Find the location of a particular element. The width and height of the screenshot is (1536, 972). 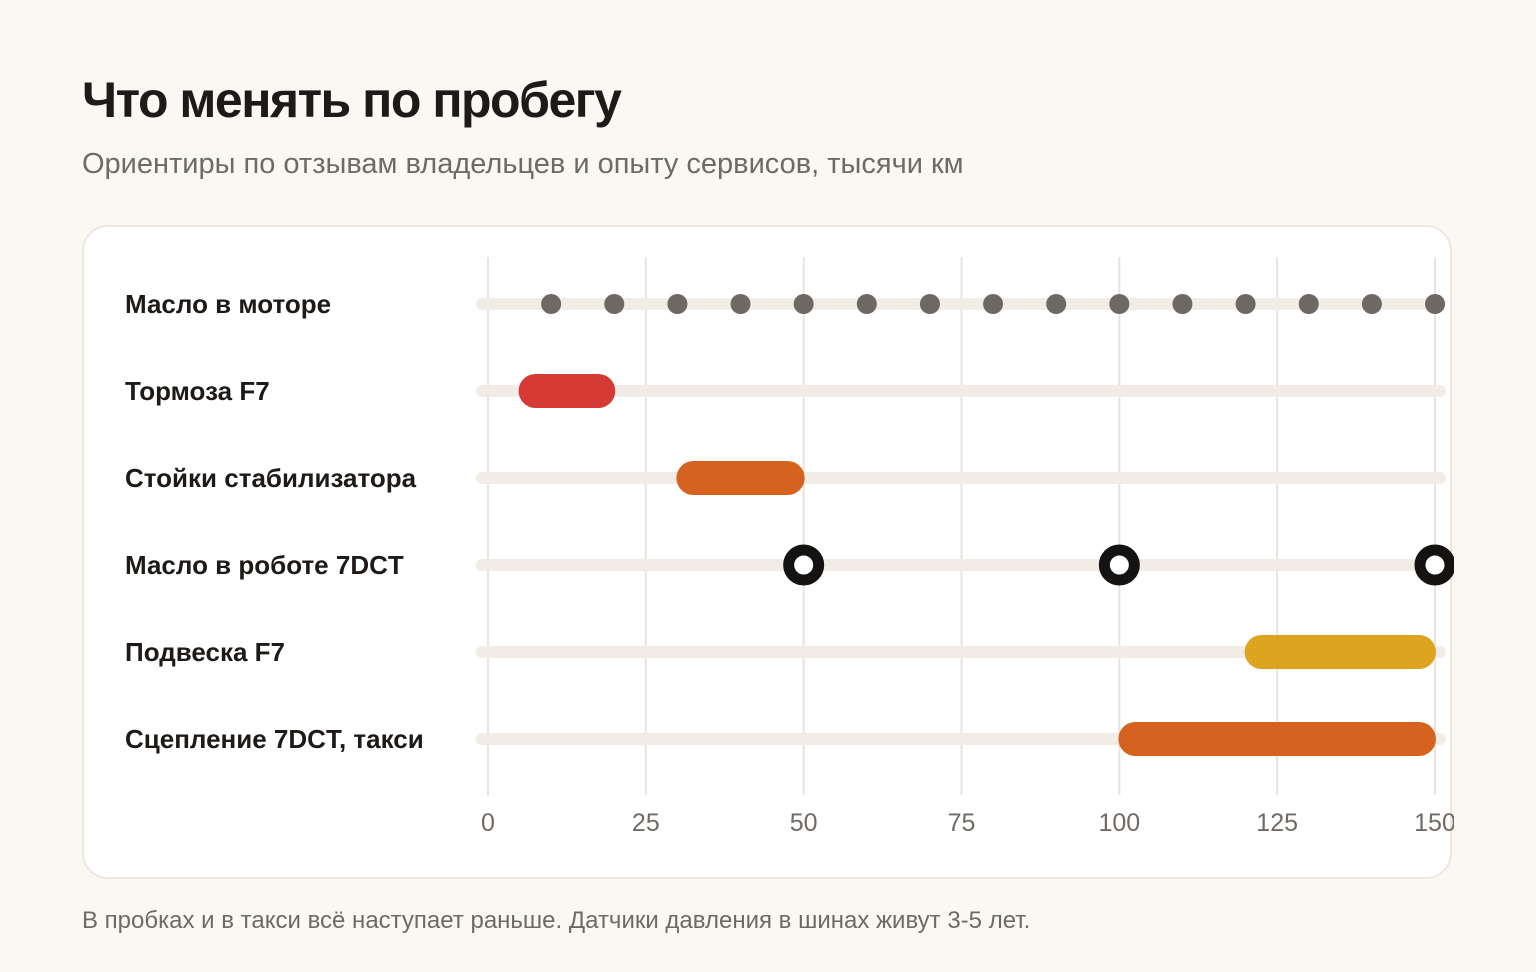

x-tick-label-125: 125 is located at coordinates (1277, 823).